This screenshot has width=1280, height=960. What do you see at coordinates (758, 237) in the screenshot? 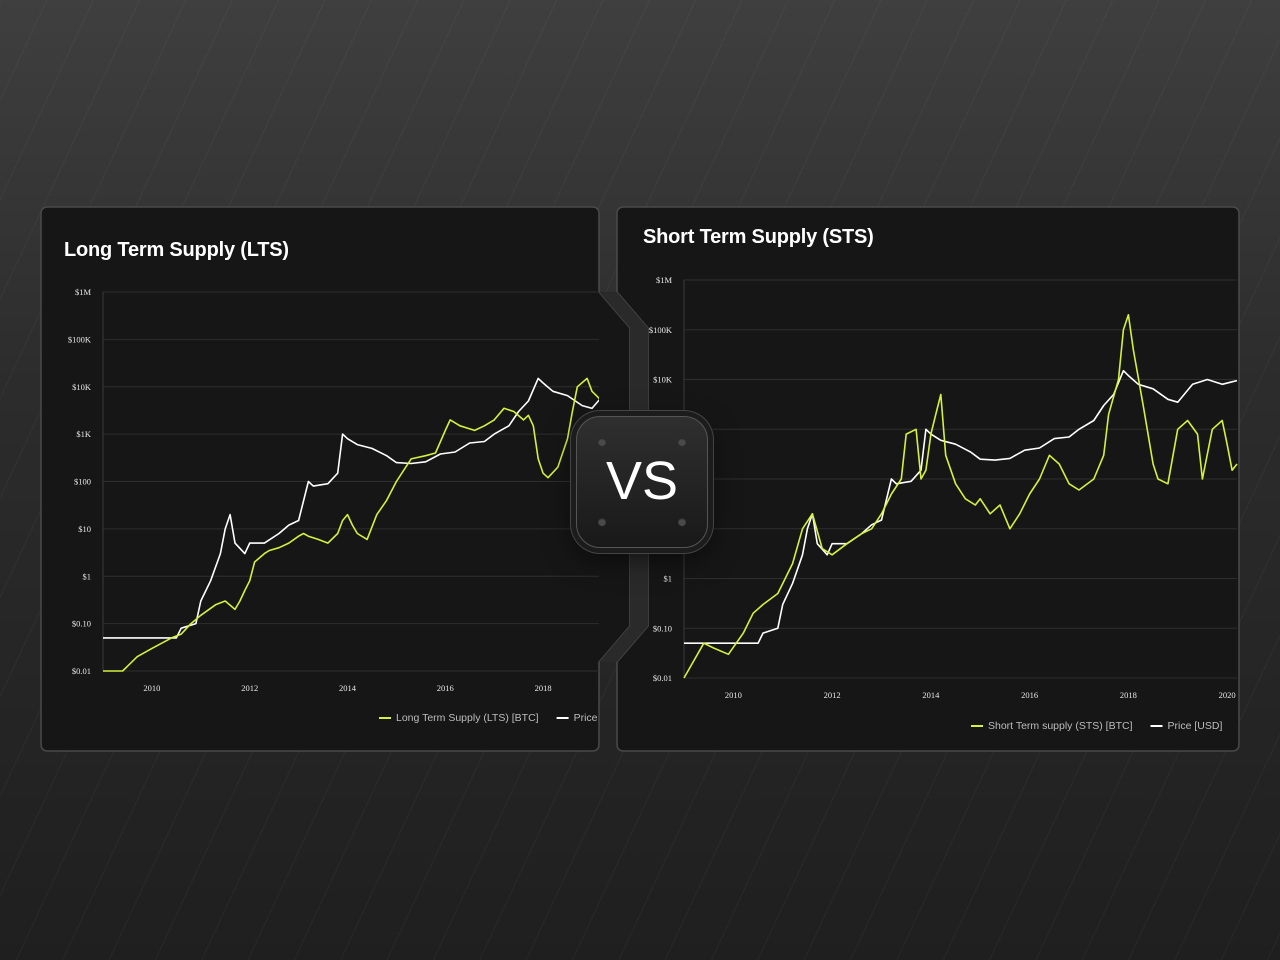
I see `sts-title: Short Term Supply (STS)` at bounding box center [758, 237].